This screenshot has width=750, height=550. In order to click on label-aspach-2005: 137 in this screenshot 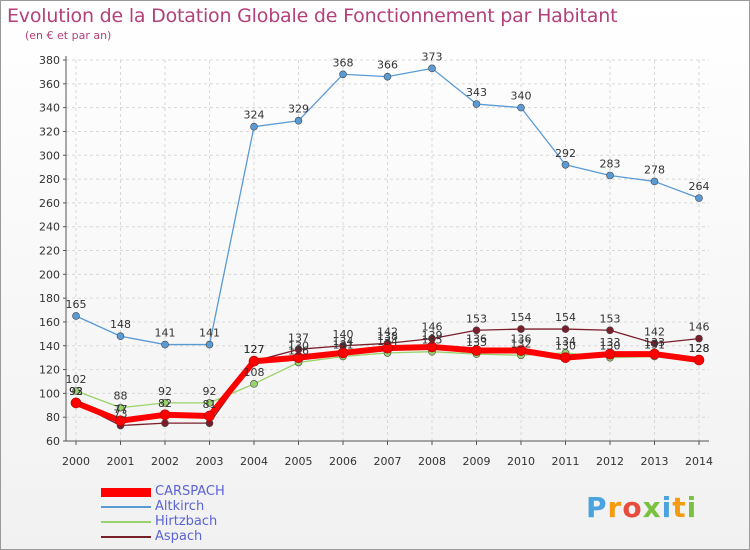, I will do `click(298, 337)`.